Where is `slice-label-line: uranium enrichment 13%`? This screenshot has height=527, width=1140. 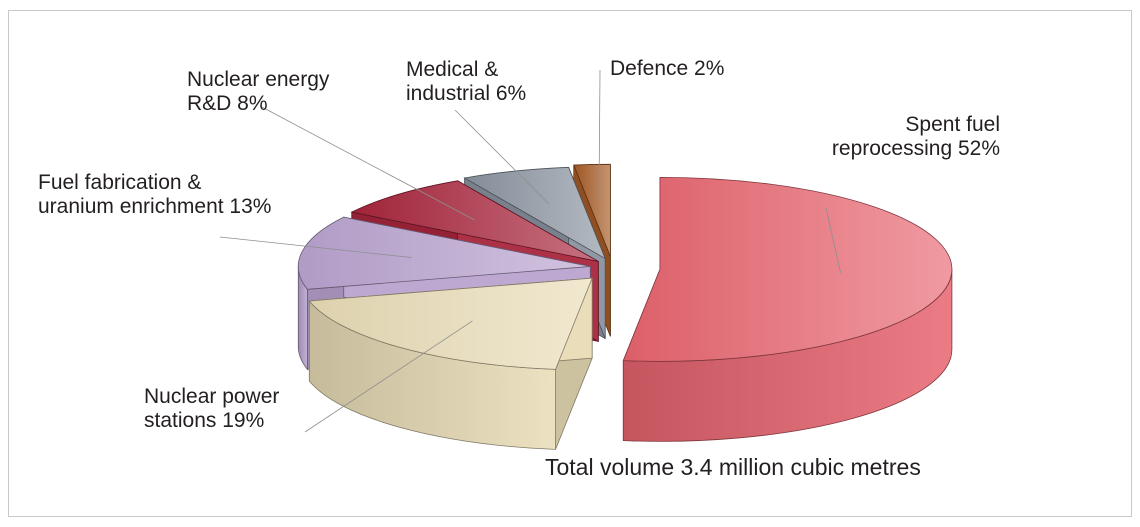
slice-label-line: uranium enrichment 13% is located at coordinates (155, 206).